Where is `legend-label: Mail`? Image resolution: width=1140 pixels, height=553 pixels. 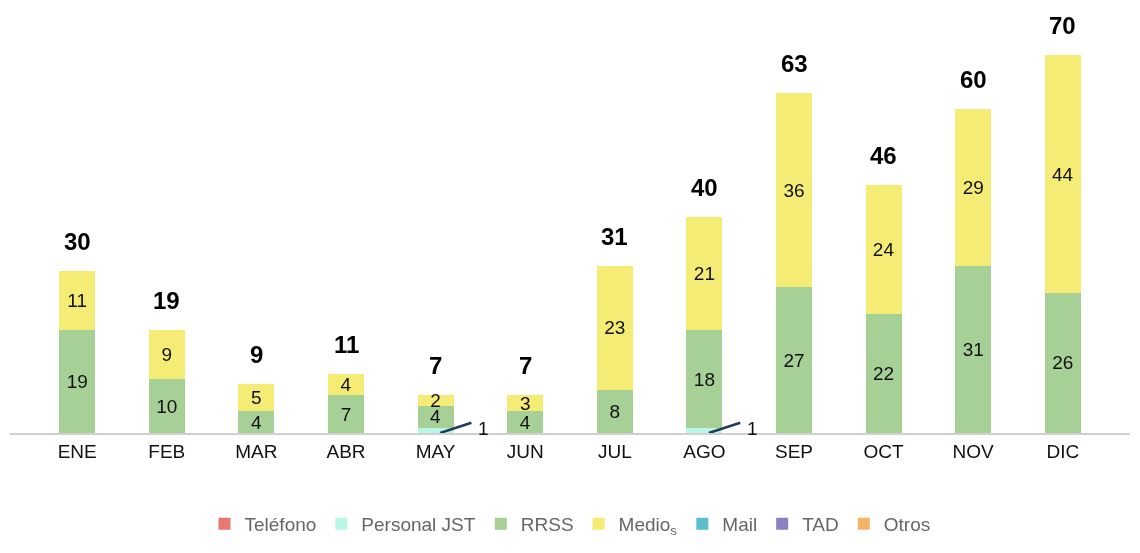
legend-label: Mail is located at coordinates (740, 525).